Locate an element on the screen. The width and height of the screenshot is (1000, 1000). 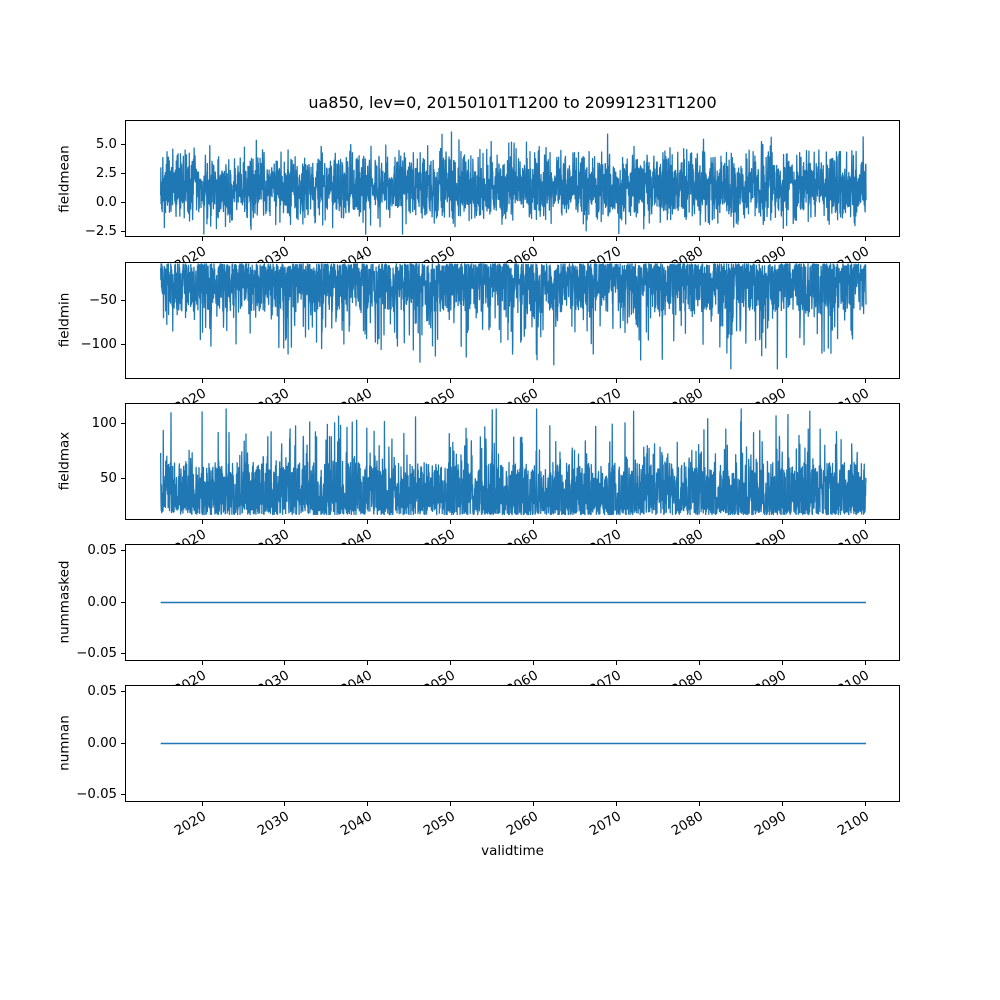
x-axis-label: validtime is located at coordinates (512, 851).